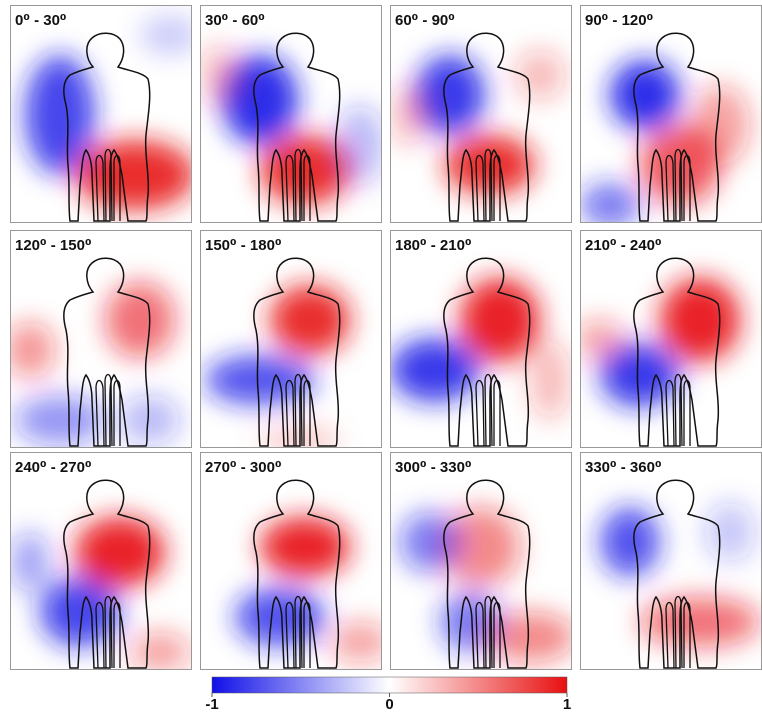  What do you see at coordinates (389, 685) in the screenshot?
I see `colorbar-gradient` at bounding box center [389, 685].